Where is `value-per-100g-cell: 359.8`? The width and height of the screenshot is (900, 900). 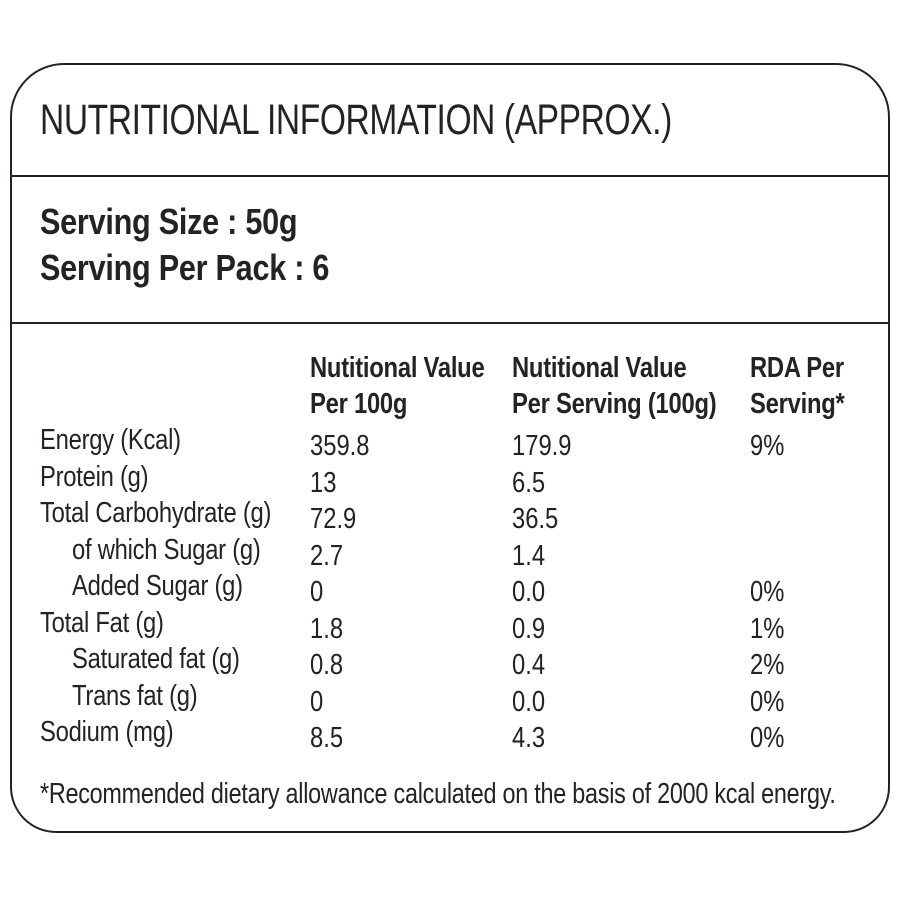 value-per-100g-cell: 359.8 is located at coordinates (411, 442).